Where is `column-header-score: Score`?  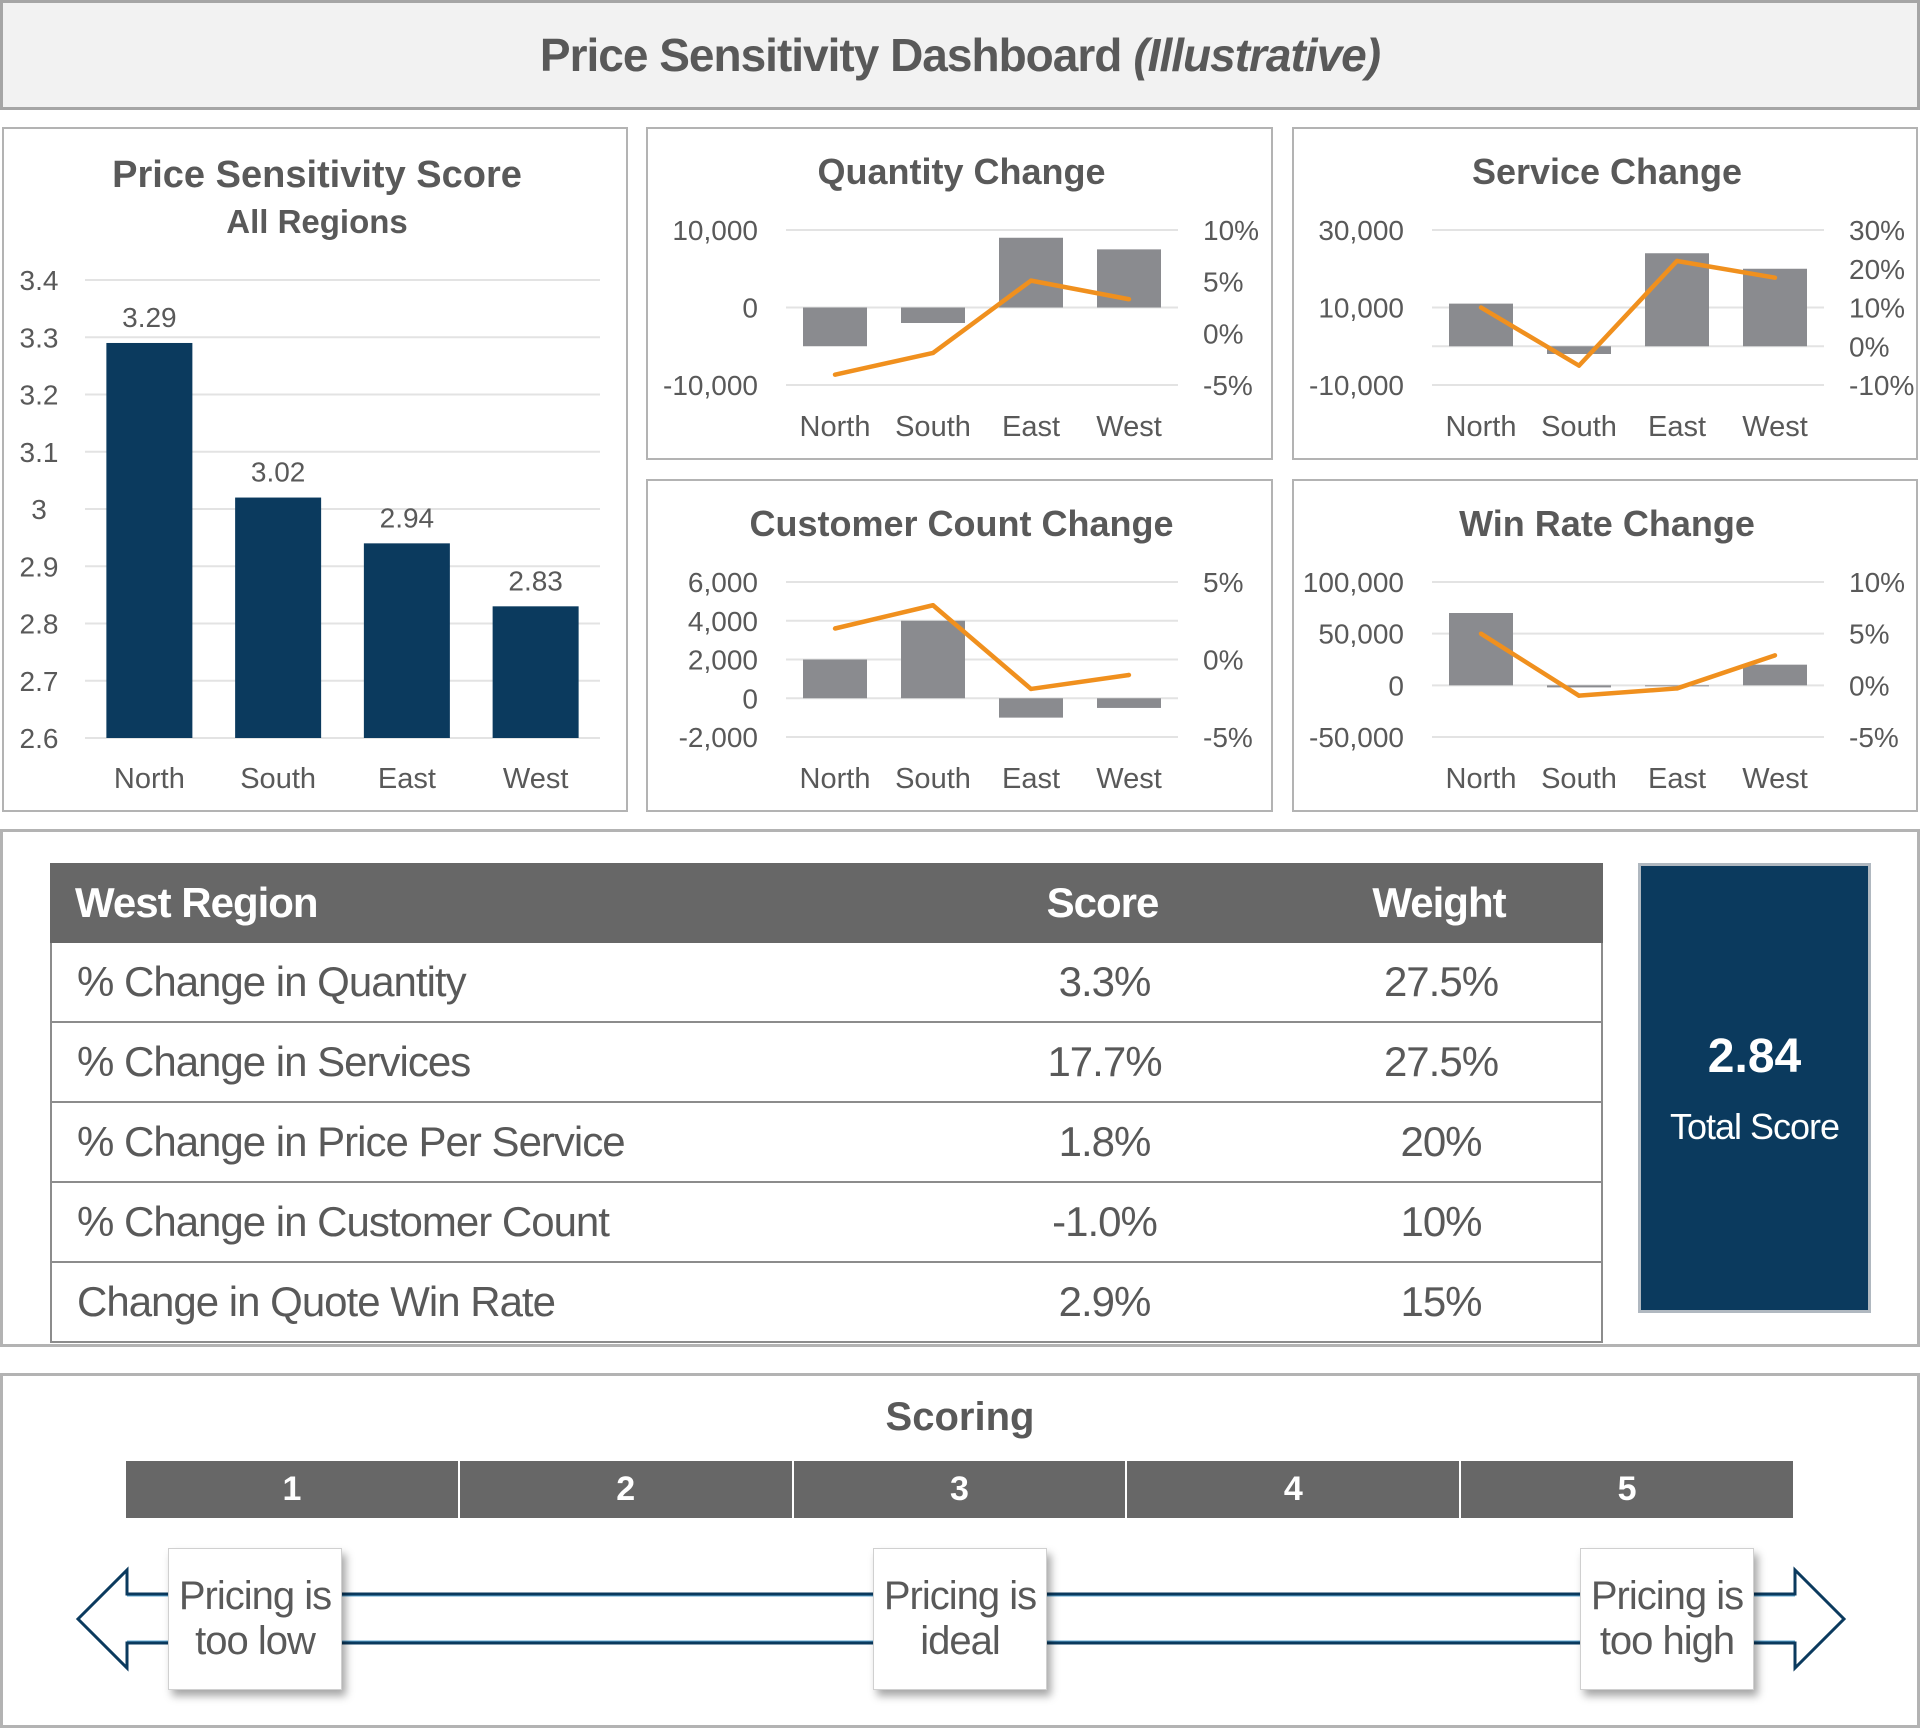 column-header-score: Score is located at coordinates (1103, 902).